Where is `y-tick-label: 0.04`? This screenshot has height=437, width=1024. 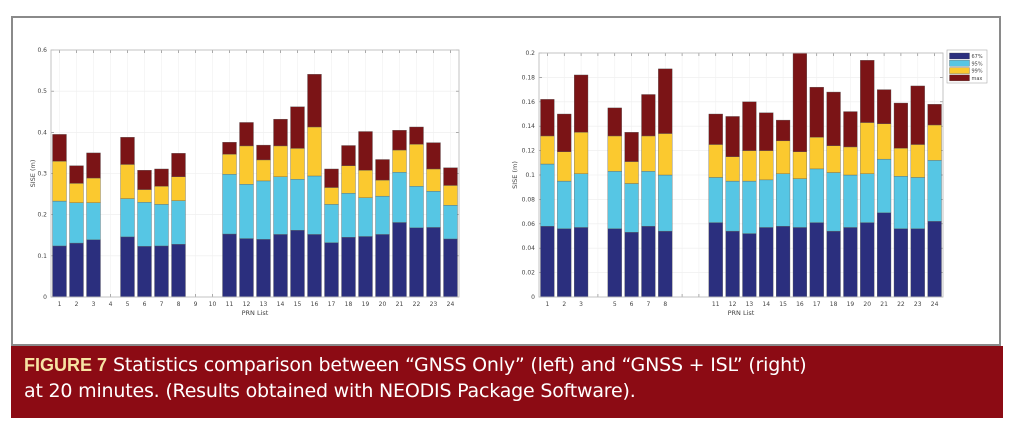
y-tick-label: 0.04 is located at coordinates (529, 248).